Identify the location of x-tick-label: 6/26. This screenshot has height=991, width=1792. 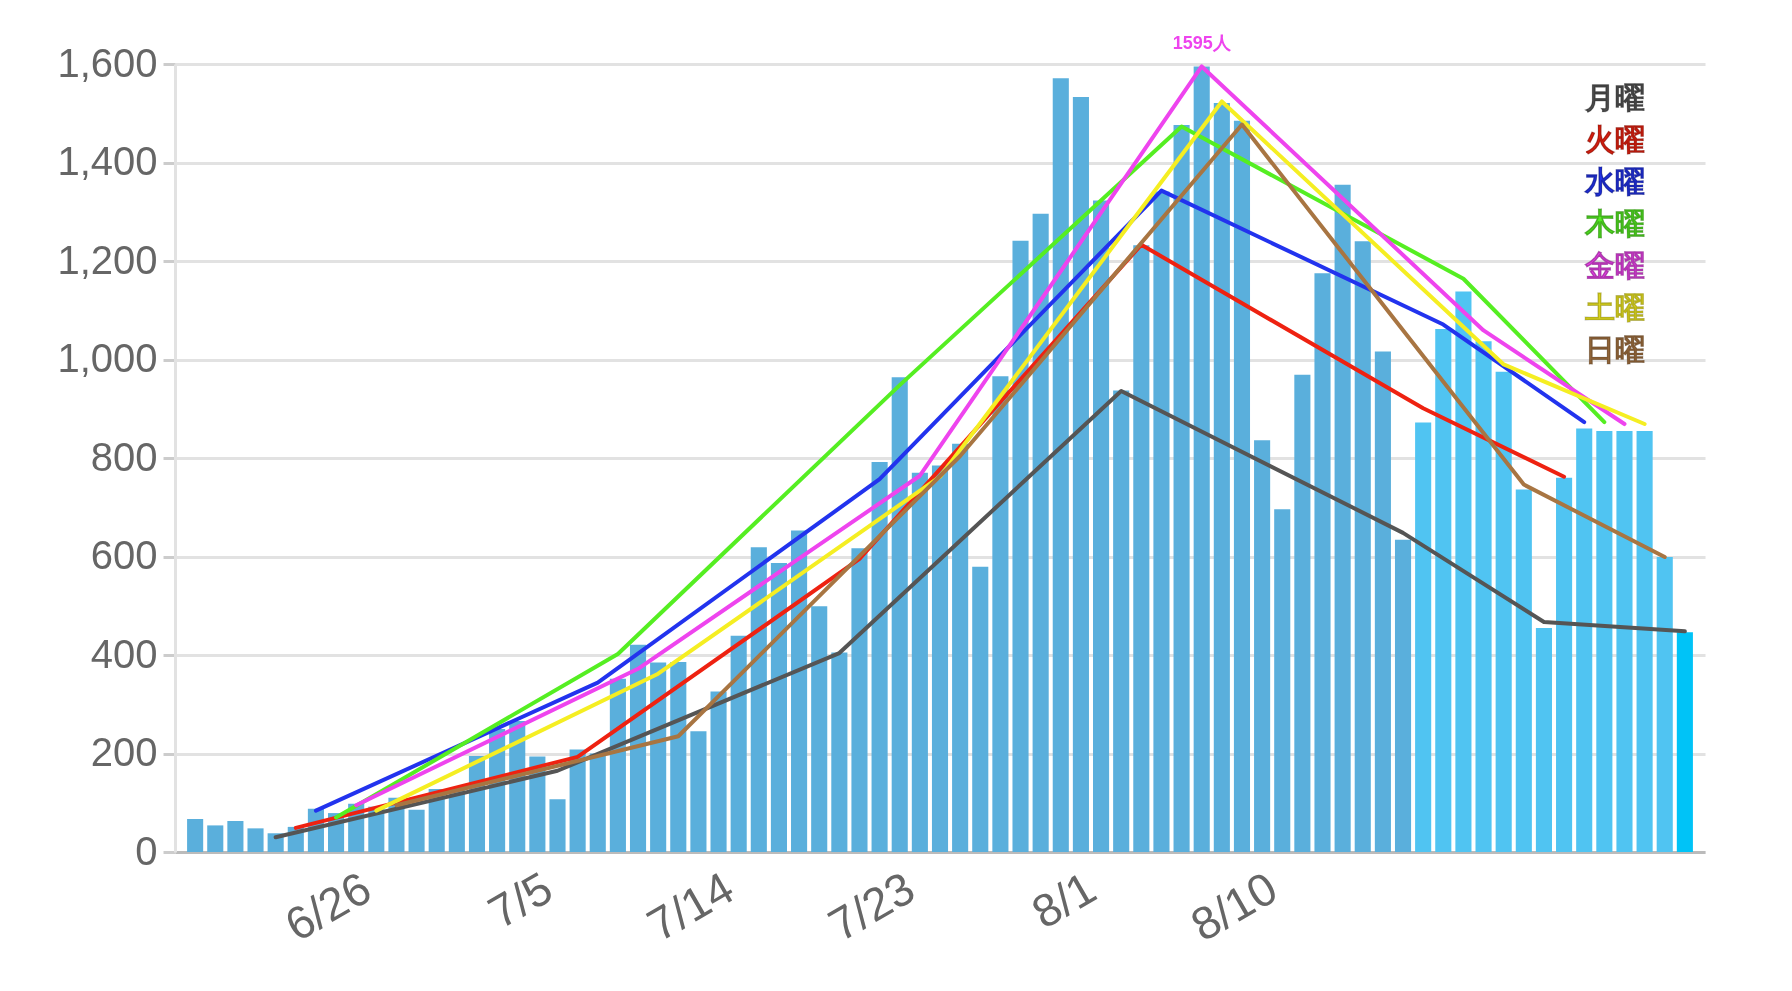
(328, 906).